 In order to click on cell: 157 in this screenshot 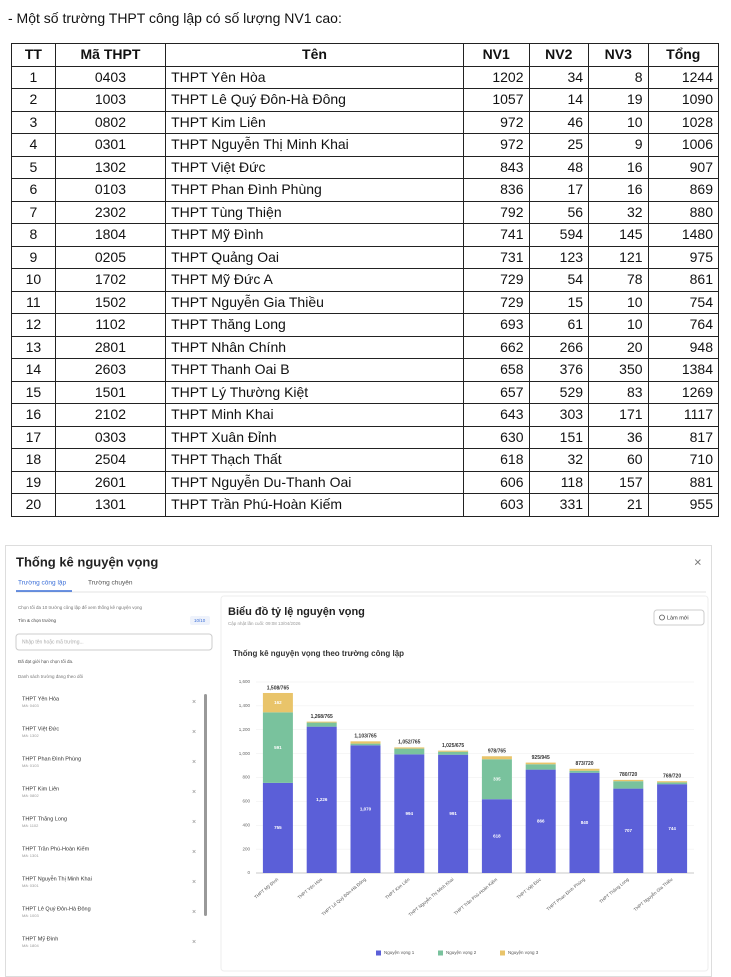, I will do `click(618, 482)`.